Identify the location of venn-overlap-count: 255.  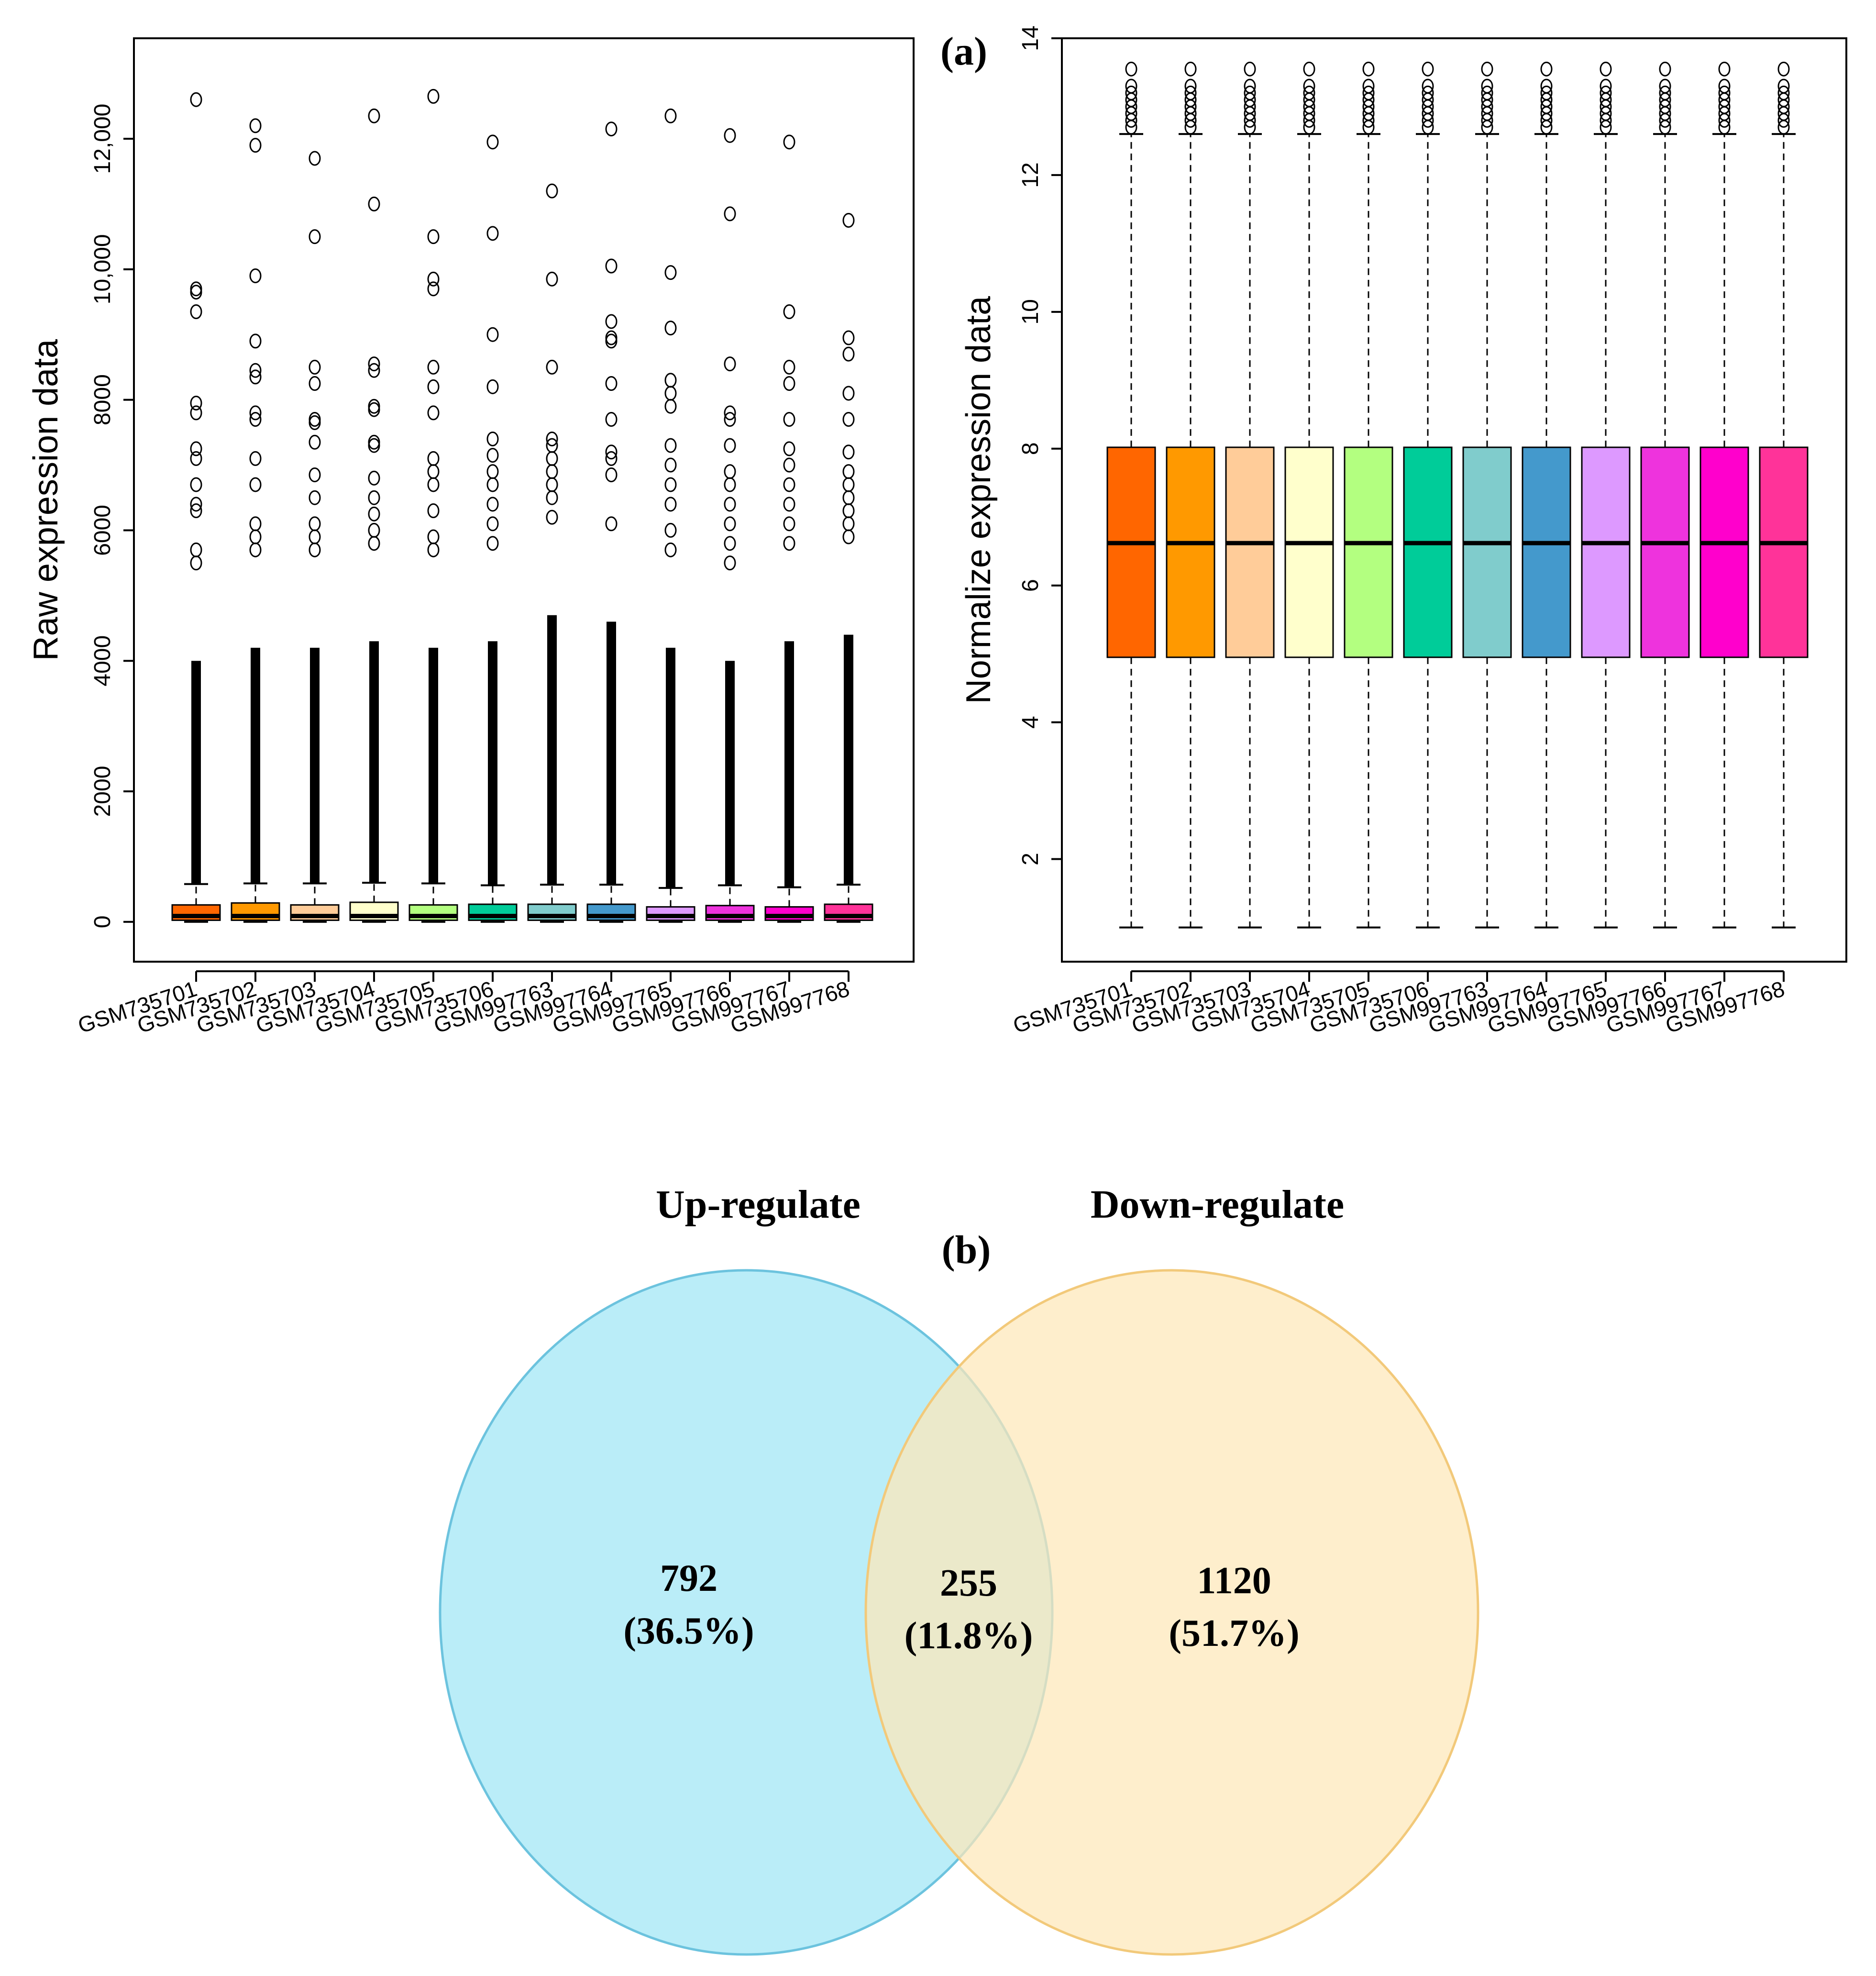
(968, 1583).